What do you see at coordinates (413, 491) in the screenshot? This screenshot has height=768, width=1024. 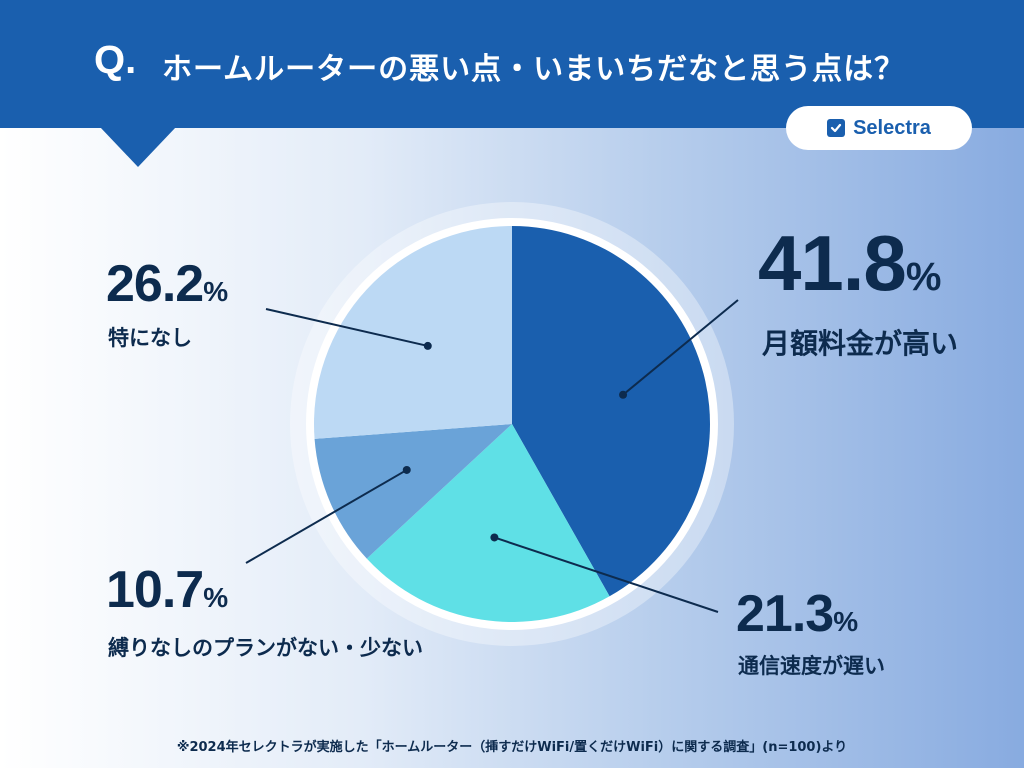 I see `pie-slice-no-binding` at bounding box center [413, 491].